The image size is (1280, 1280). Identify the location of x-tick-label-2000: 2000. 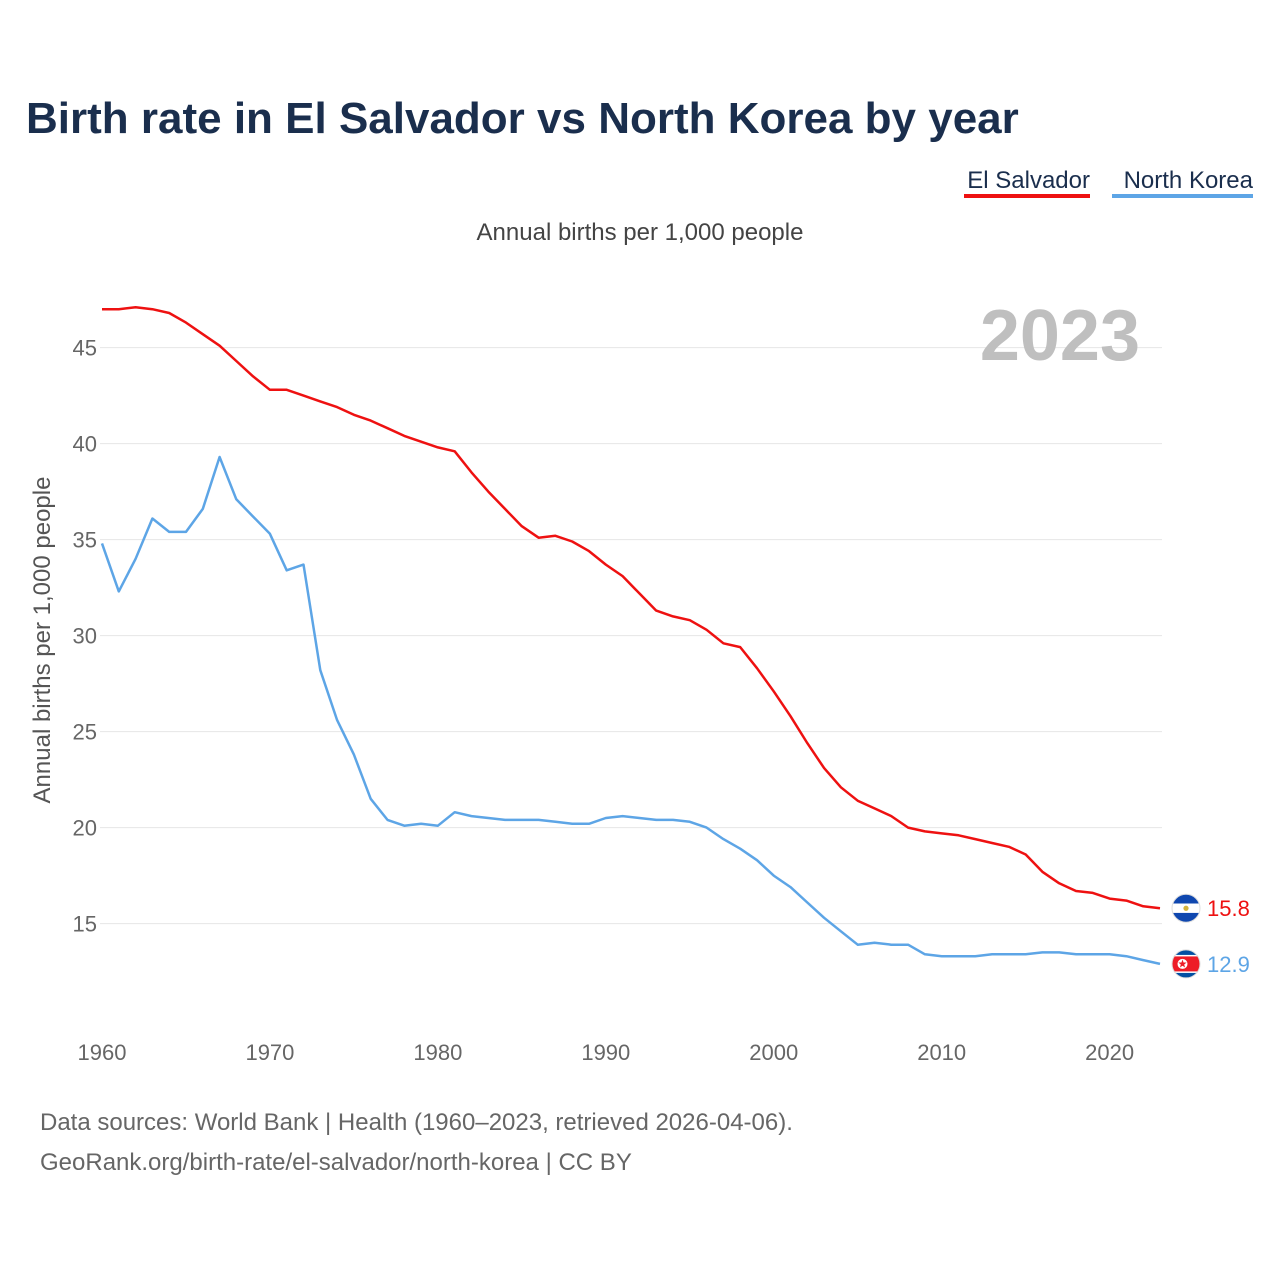
(773, 1052).